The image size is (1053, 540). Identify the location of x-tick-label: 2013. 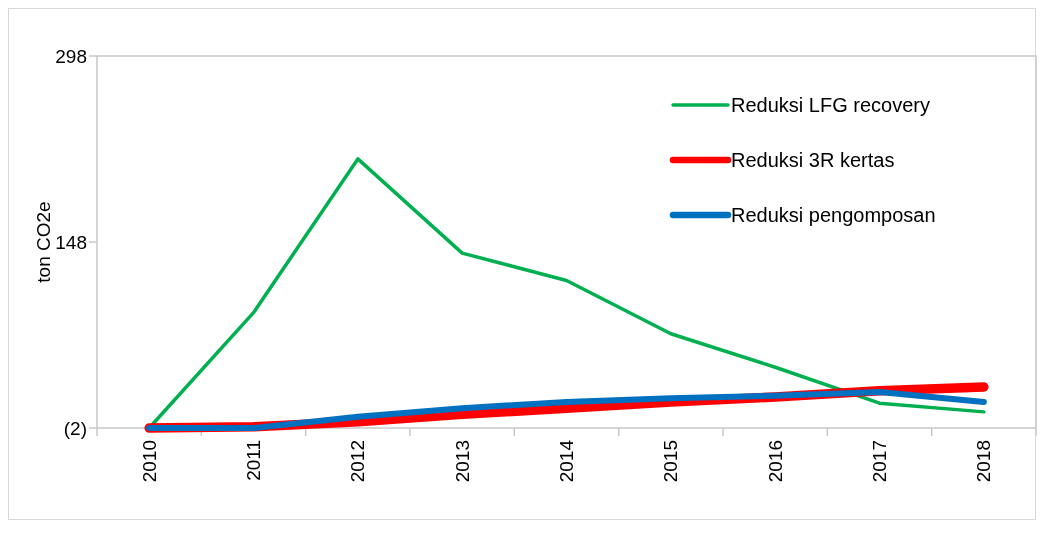
(462, 461).